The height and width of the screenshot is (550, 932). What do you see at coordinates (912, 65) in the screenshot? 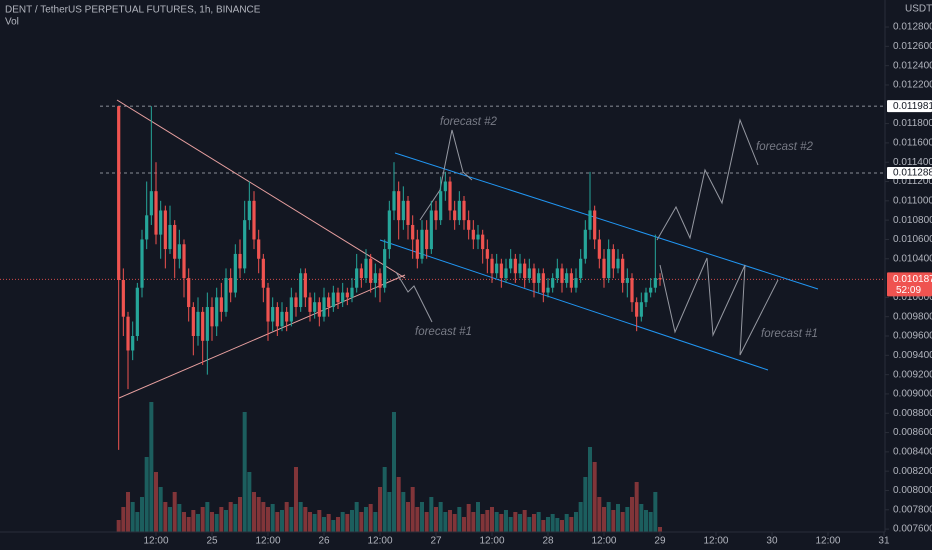
I see `y-tick-label: 0.012400` at bounding box center [912, 65].